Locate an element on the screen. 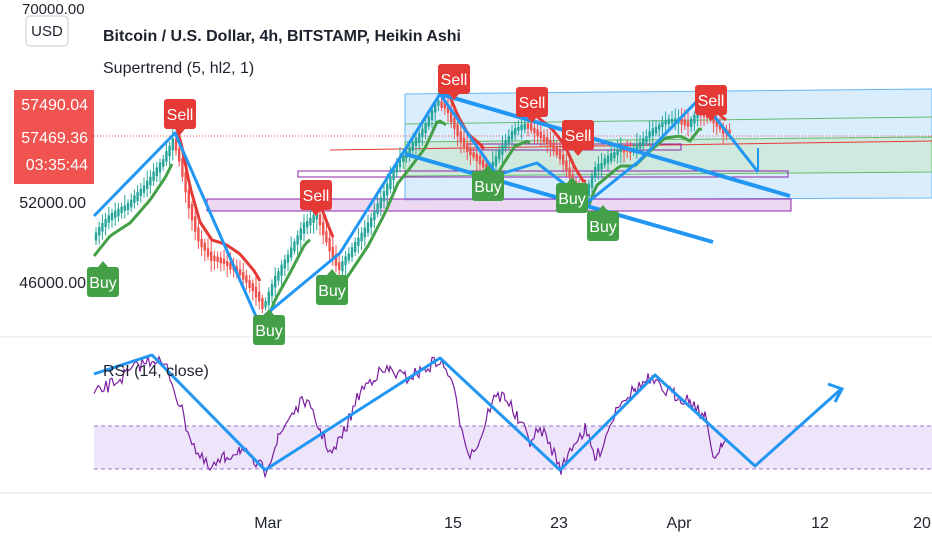 The height and width of the screenshot is (555, 932). price-label-1: 57490.04 is located at coordinates (54, 105).